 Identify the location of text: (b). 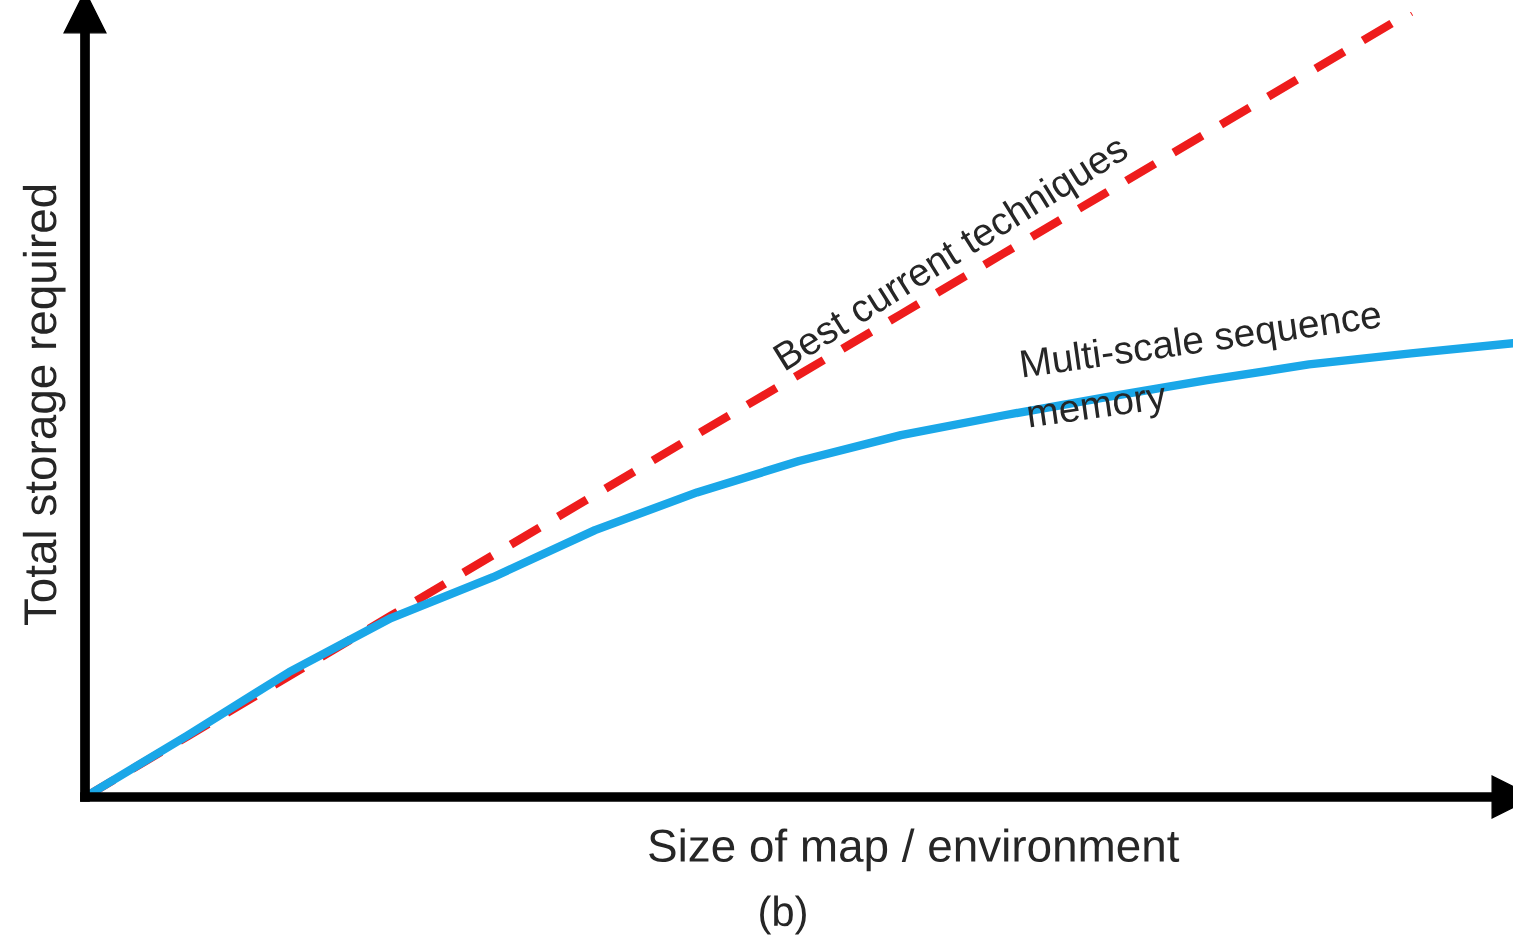
(783, 915).